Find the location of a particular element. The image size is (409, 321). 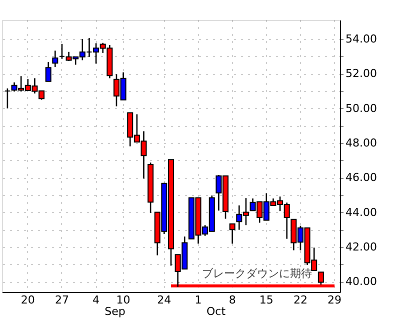

y-tick-label: 42.00 is located at coordinates (361, 247).